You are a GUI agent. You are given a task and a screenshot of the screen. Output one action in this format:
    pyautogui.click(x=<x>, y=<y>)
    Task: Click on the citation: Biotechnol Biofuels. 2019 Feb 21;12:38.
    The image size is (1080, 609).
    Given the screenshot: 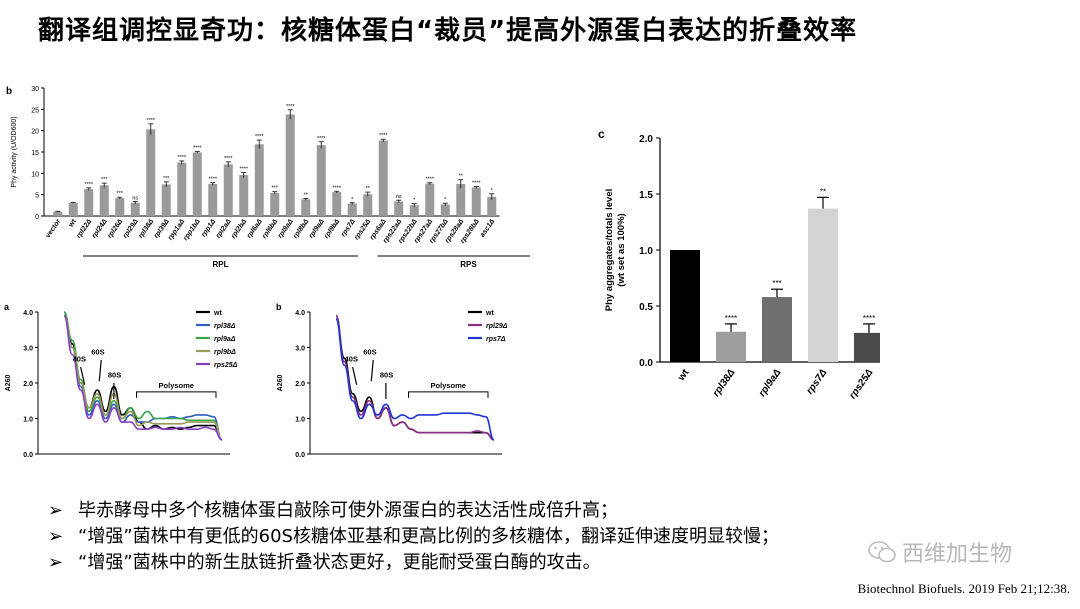 What is the action you would take?
    pyautogui.click(x=963, y=588)
    